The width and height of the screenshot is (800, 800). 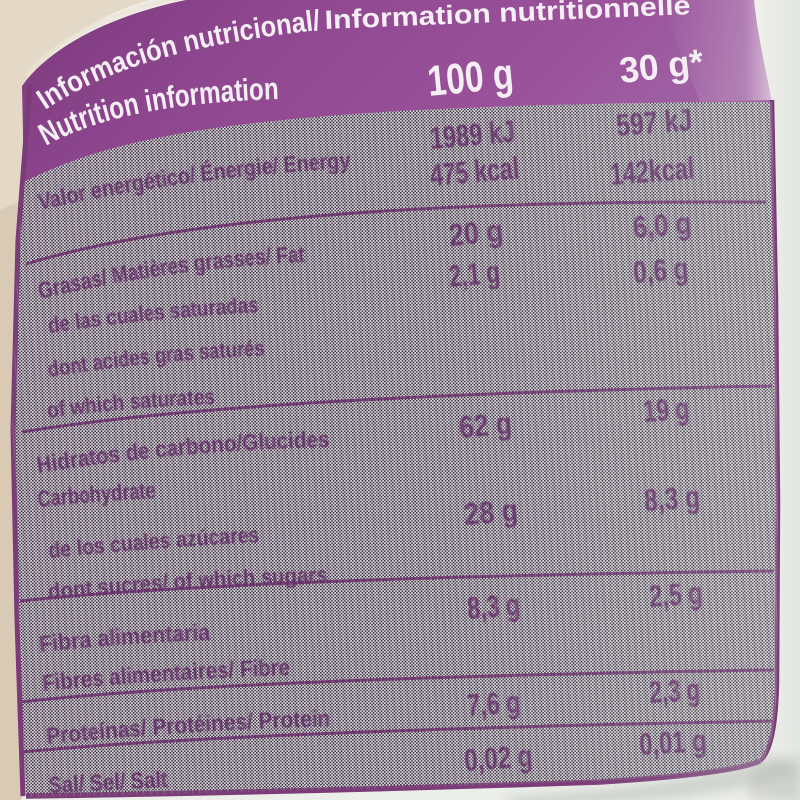 I want to click on svg-text: 30 g*, so click(x=661, y=66).